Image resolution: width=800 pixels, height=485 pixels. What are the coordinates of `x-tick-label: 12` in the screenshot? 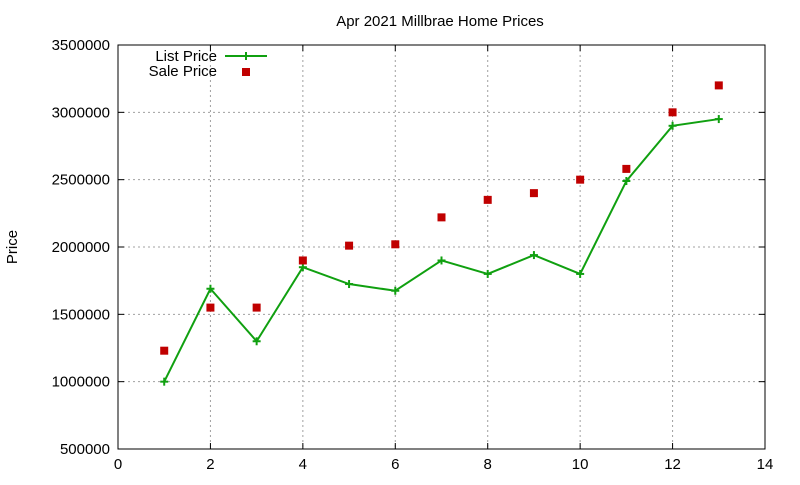 It's located at (672, 464).